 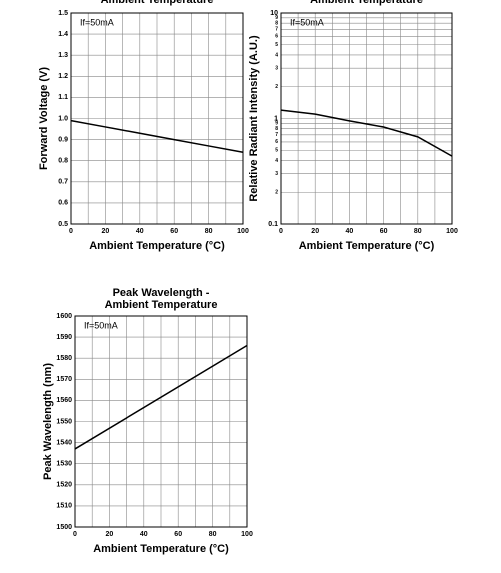 What do you see at coordinates (161, 293) in the screenshot?
I see `chart-title: Peak Wavelength -` at bounding box center [161, 293].